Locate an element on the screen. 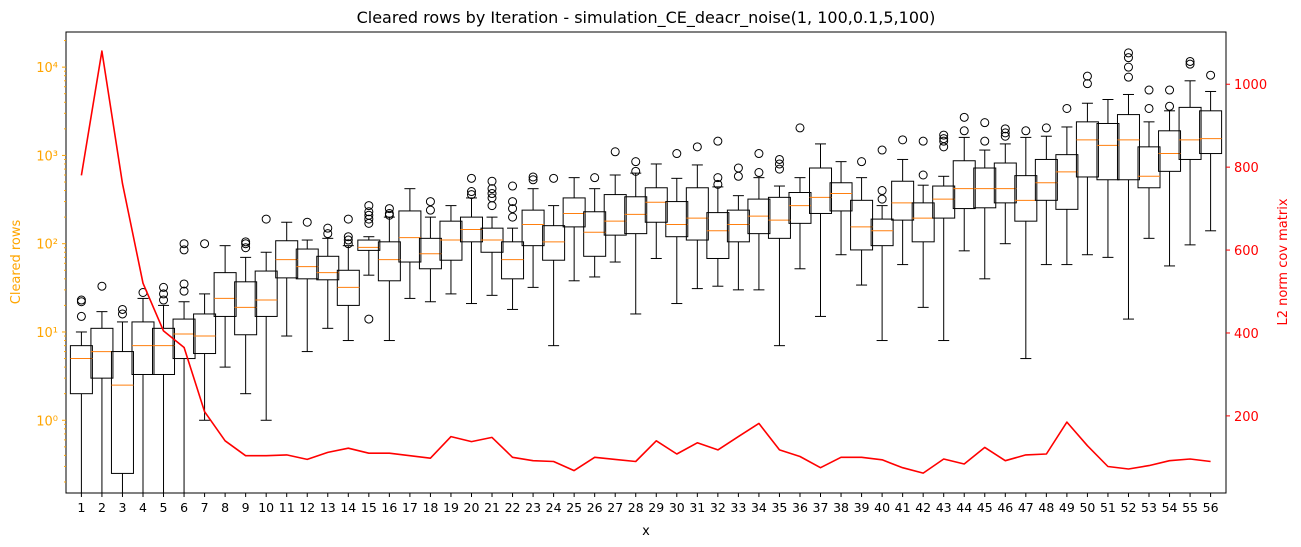 This screenshot has width=1301, height=547. x-tick-label: 8 is located at coordinates (225, 507).